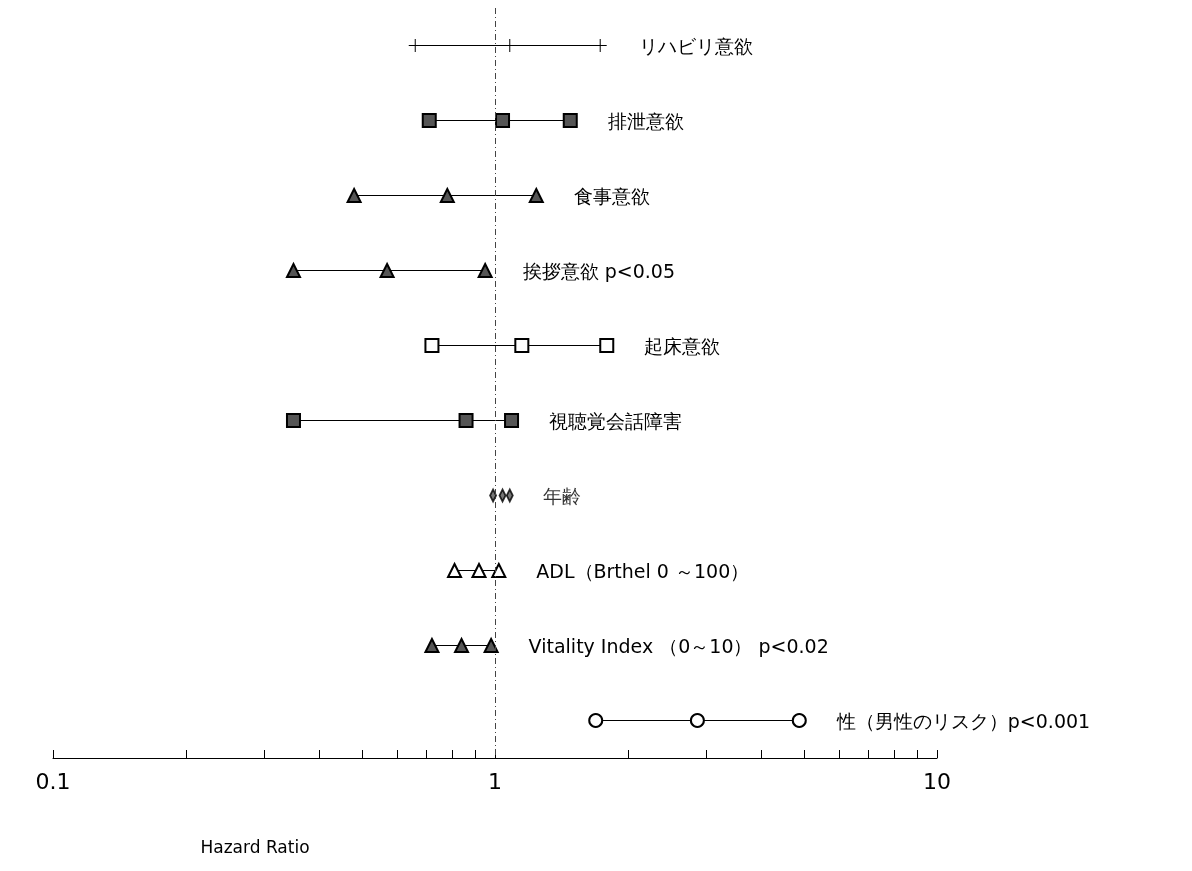 The width and height of the screenshot is (1192, 871). Describe the element at coordinates (678, 645) in the screenshot. I see `y-tick-label: Vitality Index （0～10） p<0.02` at that location.